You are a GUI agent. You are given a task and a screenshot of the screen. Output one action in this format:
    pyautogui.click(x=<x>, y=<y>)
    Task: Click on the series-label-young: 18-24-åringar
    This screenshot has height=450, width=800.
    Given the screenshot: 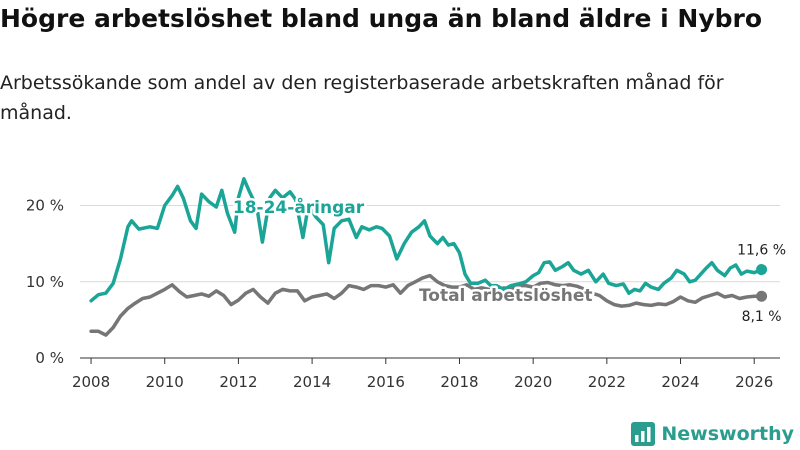 What is the action you would take?
    pyautogui.click(x=299, y=207)
    